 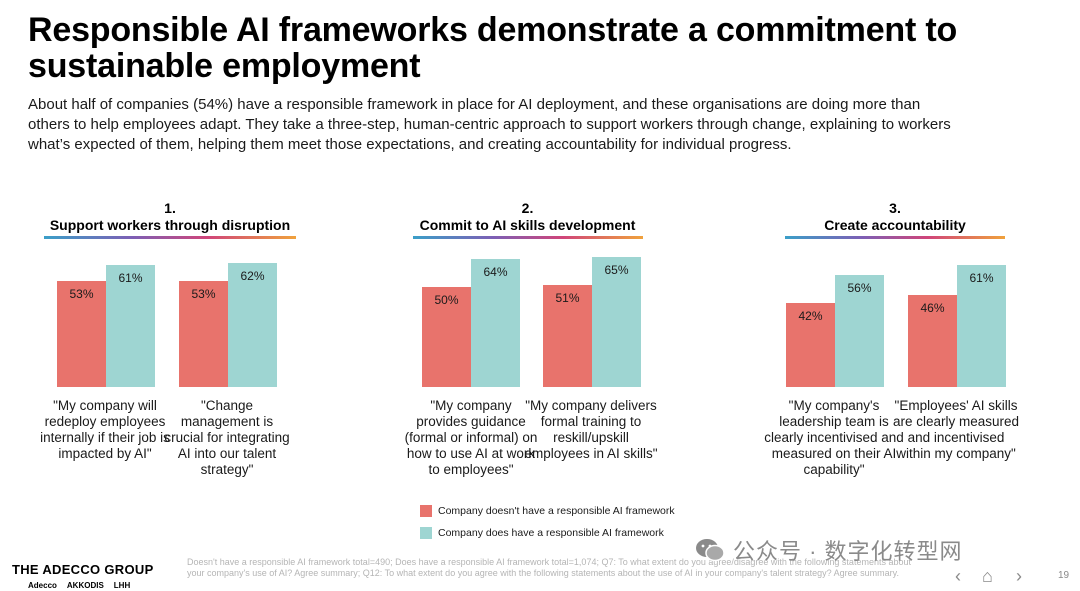 What do you see at coordinates (83, 569) in the screenshot?
I see `brand-logo: THE ADECCO GROUP` at bounding box center [83, 569].